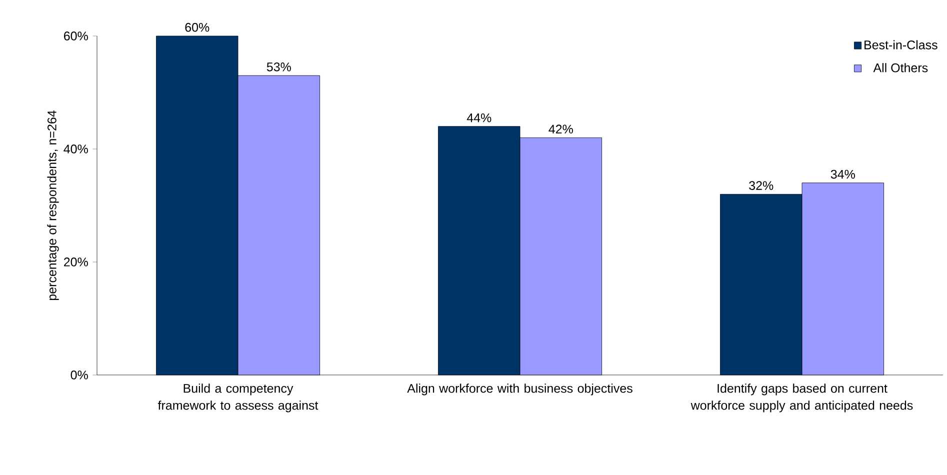  Describe the element at coordinates (560, 129) in the screenshot. I see `data-label: 42%` at that location.